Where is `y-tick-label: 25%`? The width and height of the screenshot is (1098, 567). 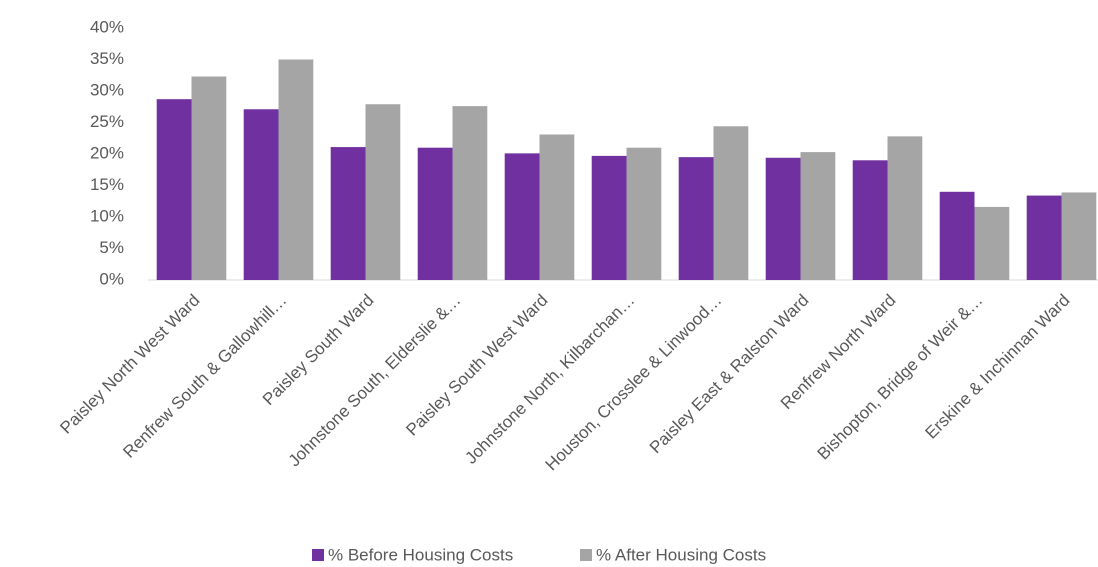 y-tick-label: 25% is located at coordinates (107, 121).